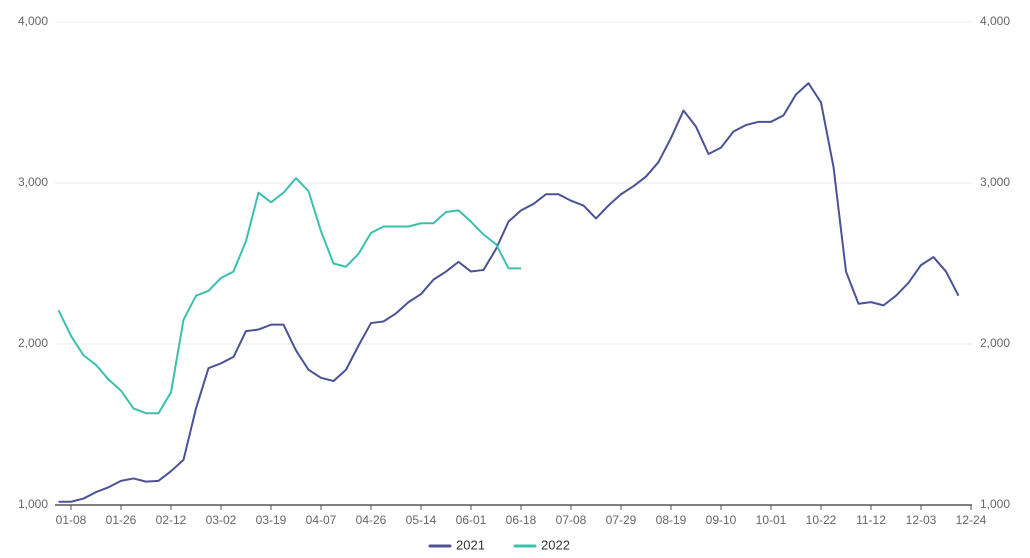 This screenshot has height=558, width=1030. What do you see at coordinates (71, 520) in the screenshot?
I see `x-tick-label: 01-08` at bounding box center [71, 520].